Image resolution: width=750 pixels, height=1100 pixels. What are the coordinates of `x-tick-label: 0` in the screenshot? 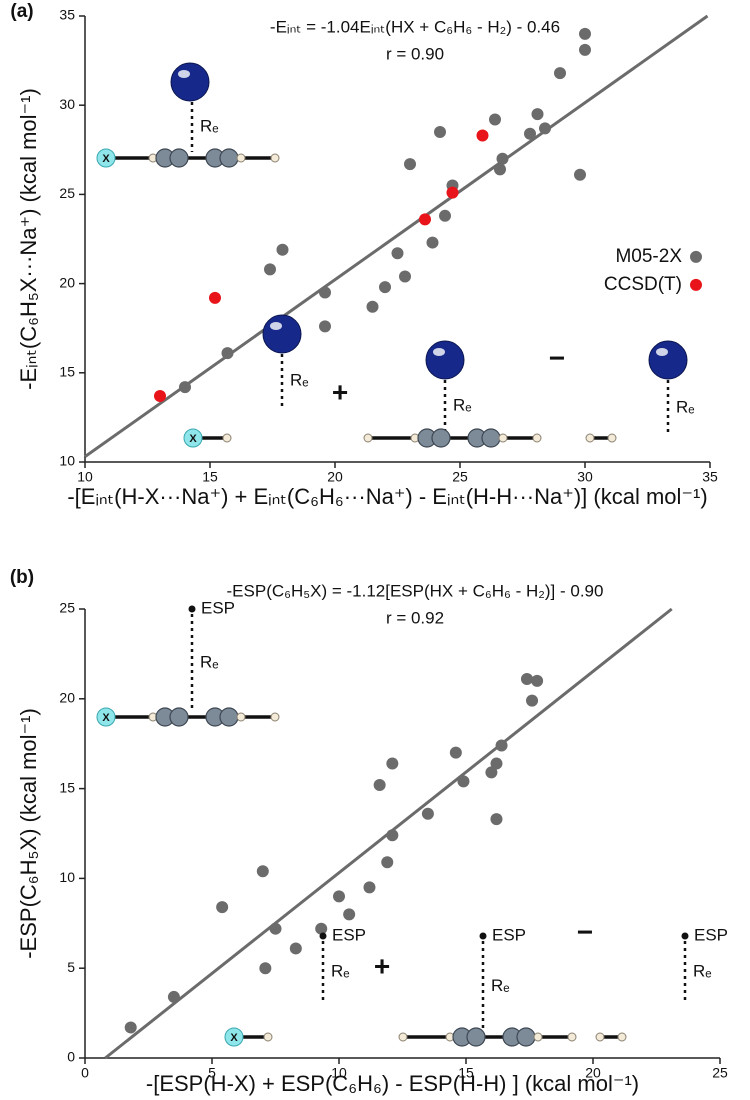 It's located at (85, 1073).